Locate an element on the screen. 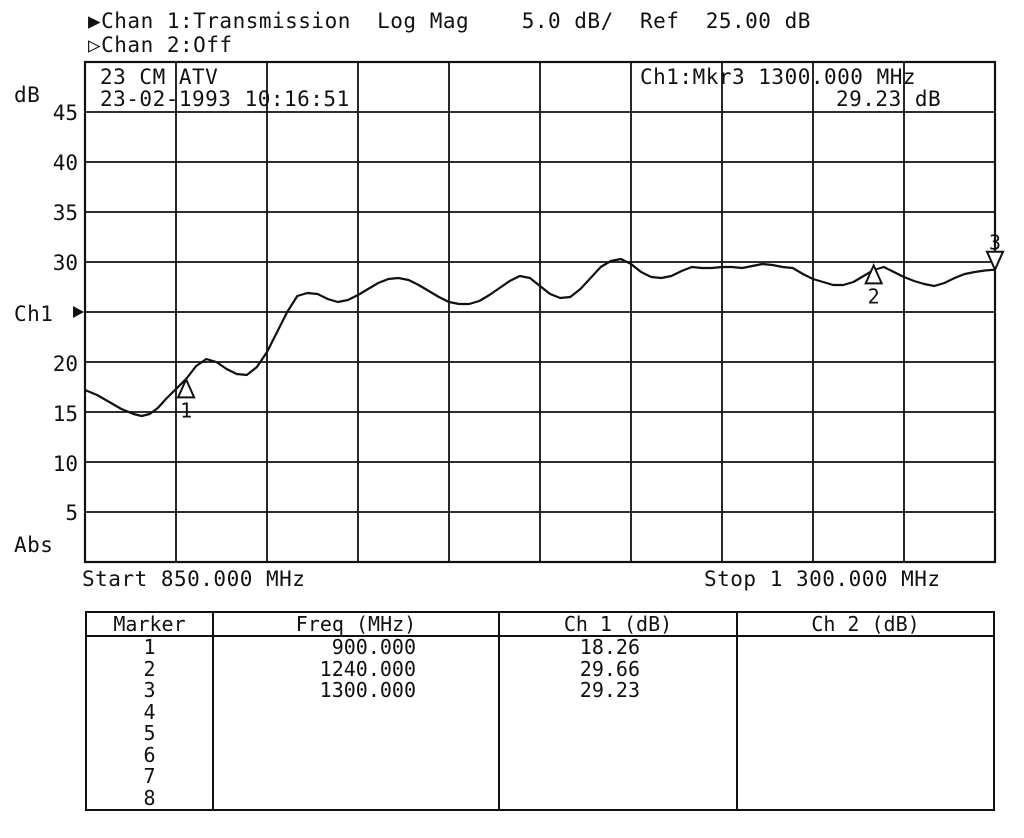  marker-readout-value: 29.23 dB is located at coordinates (889, 99).